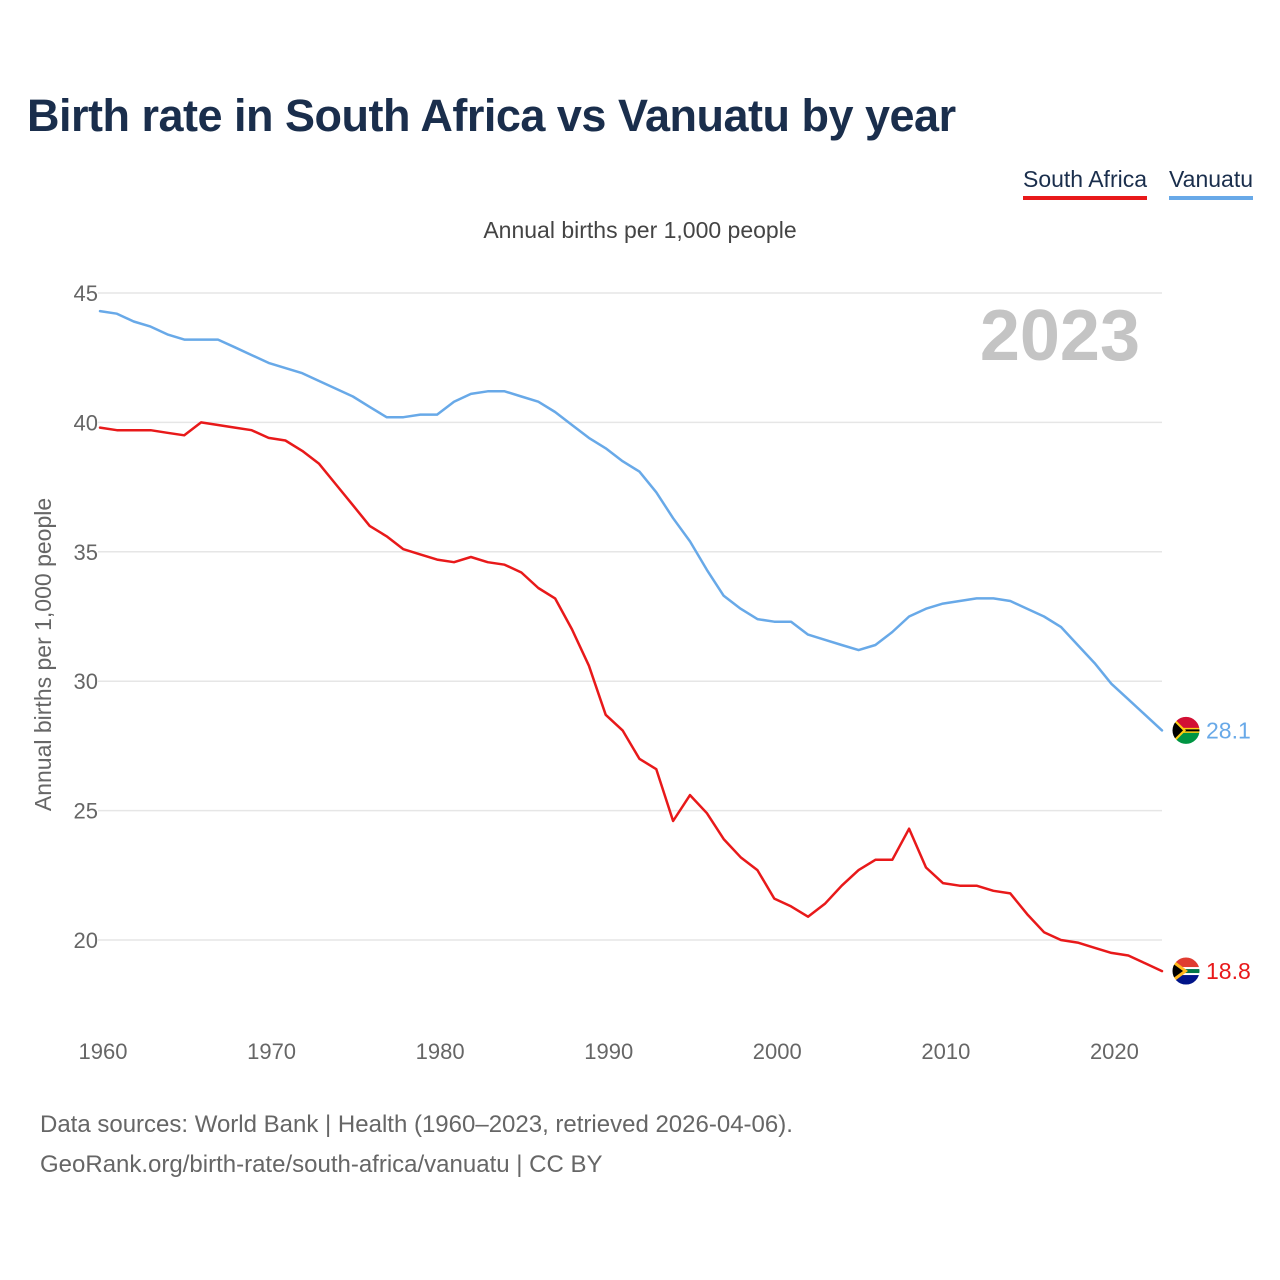 This screenshot has width=1280, height=1280. I want to click on x-tick-label: 2000, so click(777, 1051).